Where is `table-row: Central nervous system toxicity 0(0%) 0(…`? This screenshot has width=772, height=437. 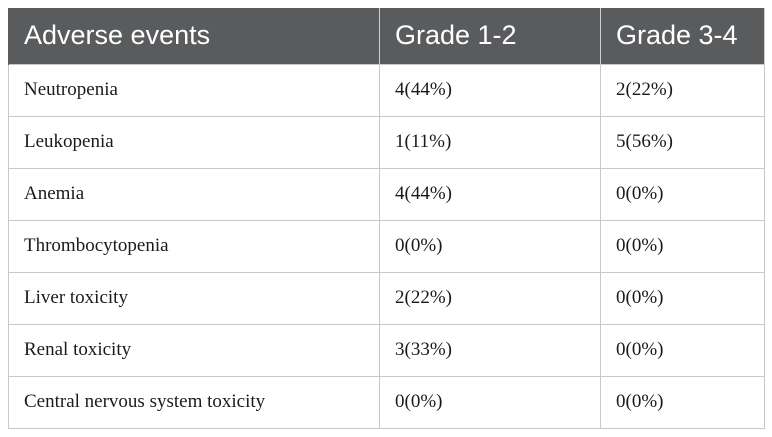
table-row: Central nervous system toxicity 0(0%) 0(… is located at coordinates (386, 402).